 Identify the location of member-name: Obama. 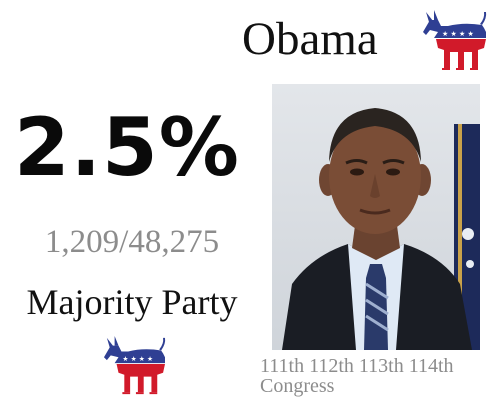
(310, 39).